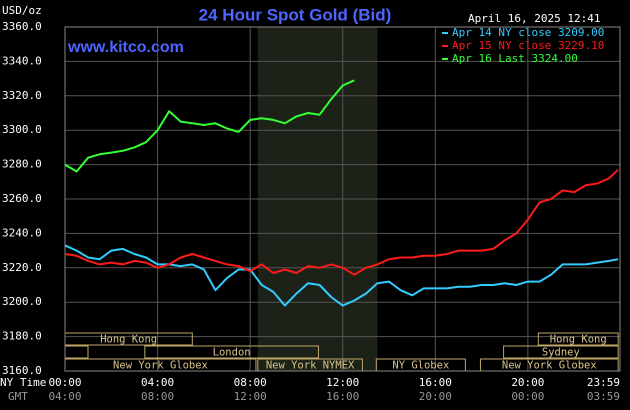 The image size is (630, 410). Describe the element at coordinates (420, 366) in the screenshot. I see `session-label: NY Globex` at that location.